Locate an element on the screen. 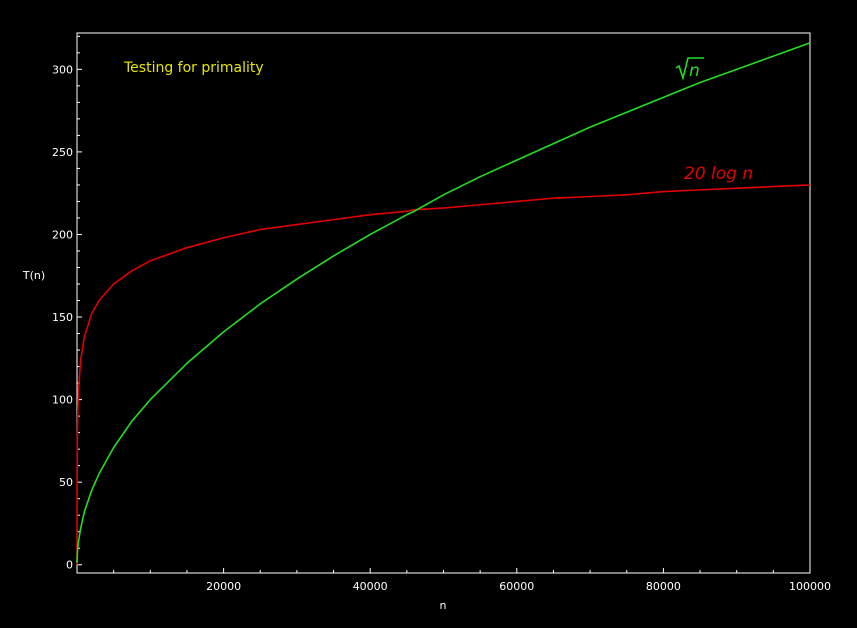 The width and height of the screenshot is (857, 628). series-label-log: 20 log n is located at coordinates (718, 174).